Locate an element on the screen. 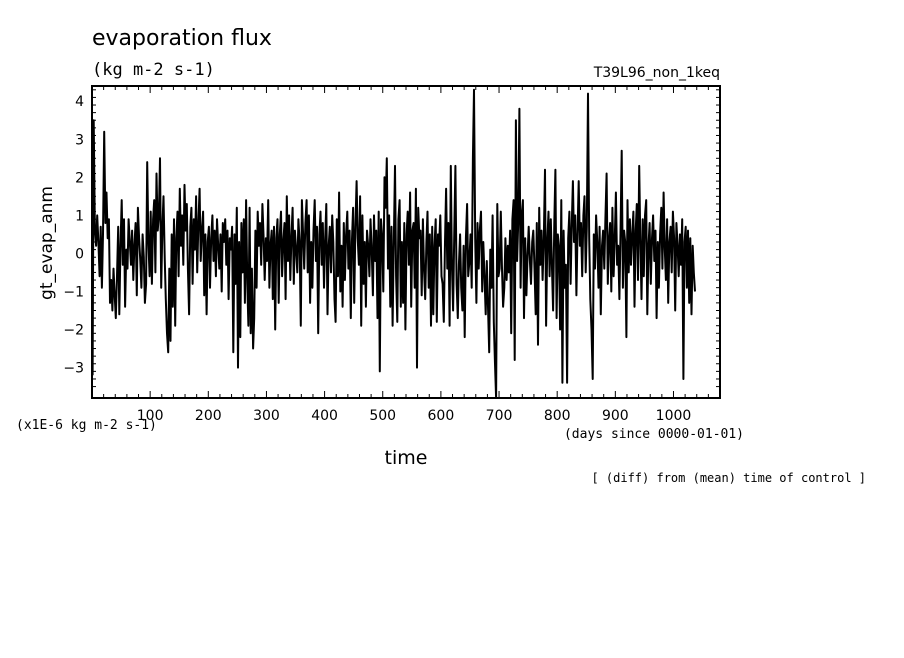 The image size is (904, 658). x-tick-label: 500 is located at coordinates (382, 416).